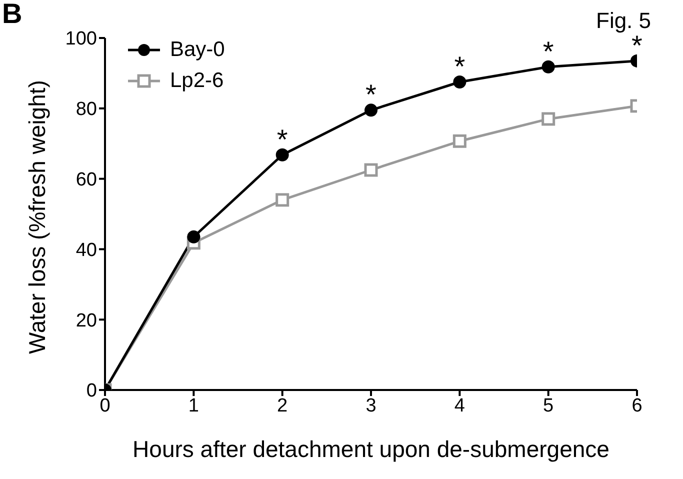 The height and width of the screenshot is (479, 683). What do you see at coordinates (548, 405) in the screenshot?
I see `x-tick-label: 5` at bounding box center [548, 405].